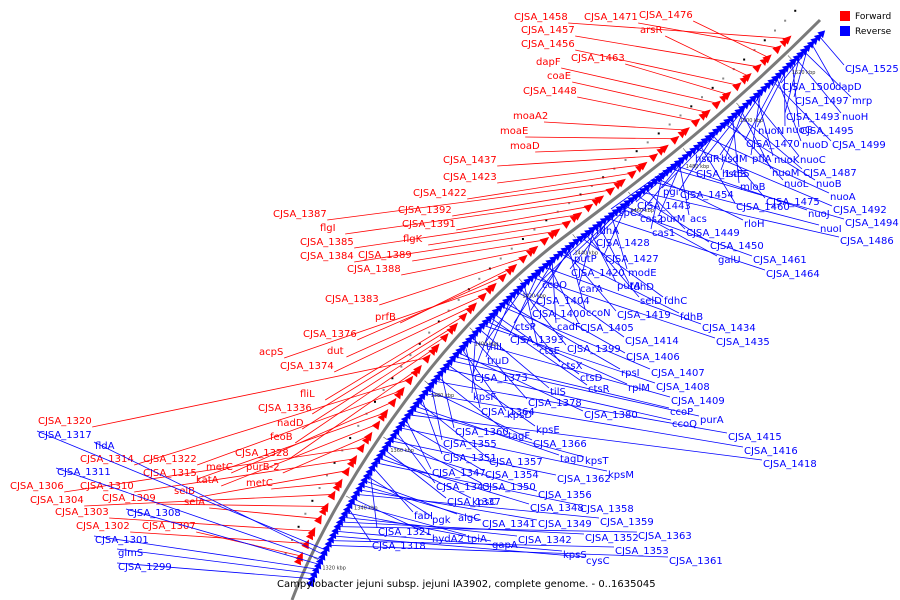 The image size is (900, 600). What do you see at coordinates (516, 462) in the screenshot?
I see `reverse-gene-label: CJSA_1357` at bounding box center [516, 462].